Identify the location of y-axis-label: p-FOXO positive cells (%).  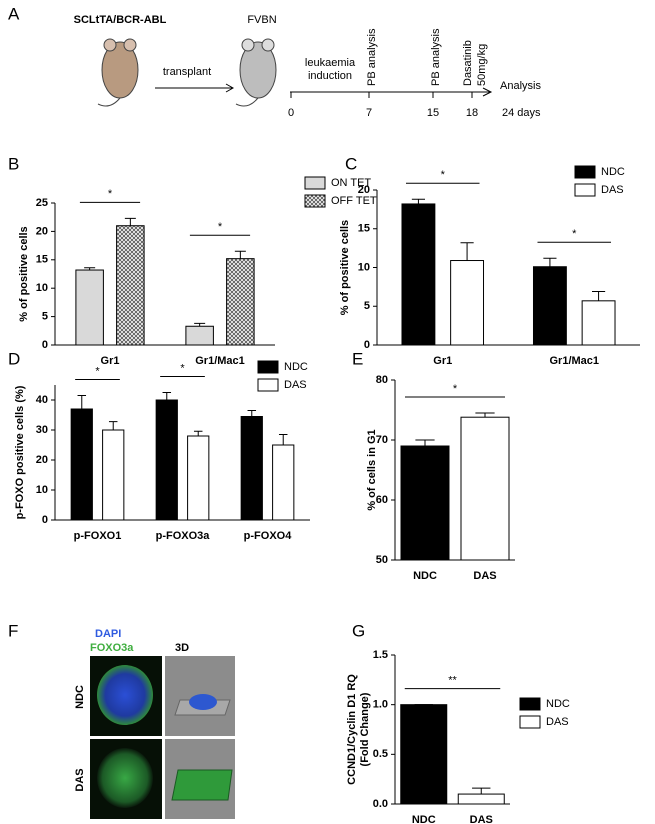
(20, 452).